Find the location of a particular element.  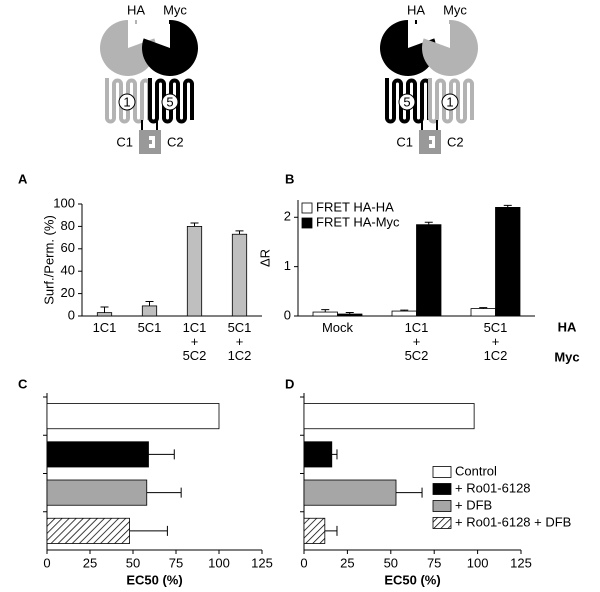

y-axis-title: Surf./Perm. (%) is located at coordinates (48, 260).